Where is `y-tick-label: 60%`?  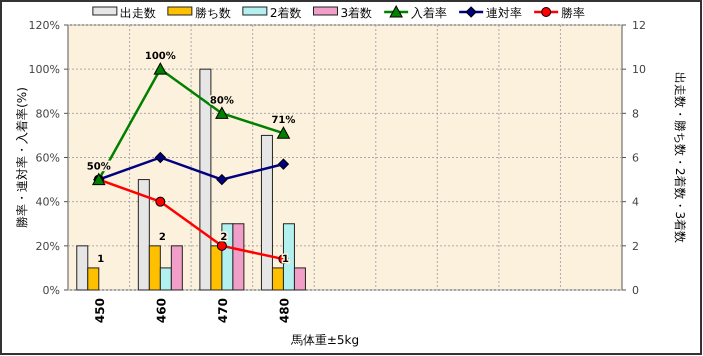 y-tick-label: 60% is located at coordinates (48, 158).